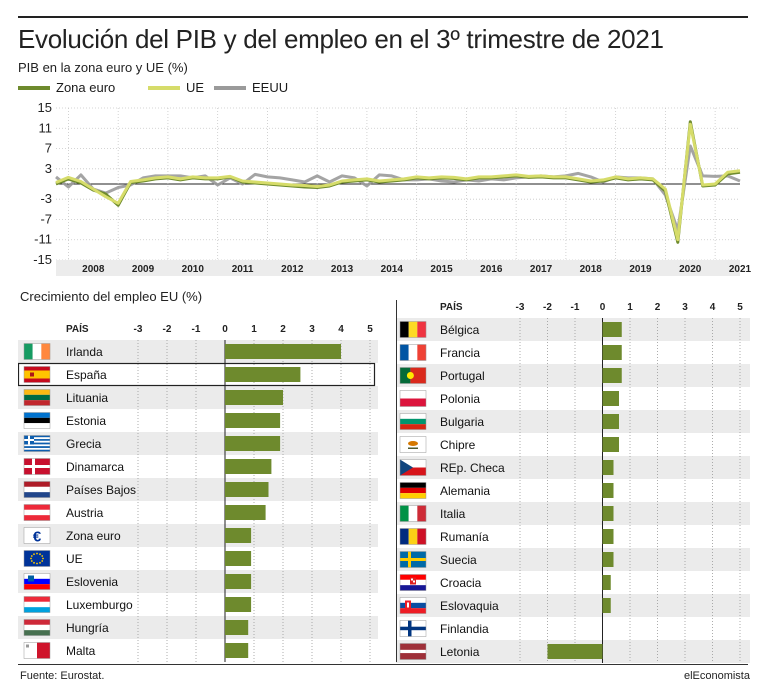 The width and height of the screenshot is (770, 695). Describe the element at coordinates (685, 307) in the screenshot. I see `x-tick-label: 3` at that location.